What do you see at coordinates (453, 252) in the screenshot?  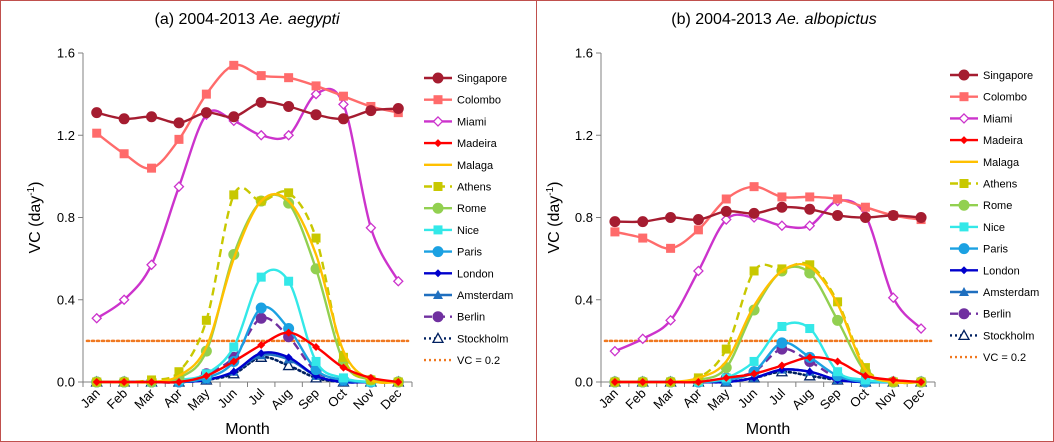 I see `legend-item-paris: Paris` at bounding box center [453, 252].